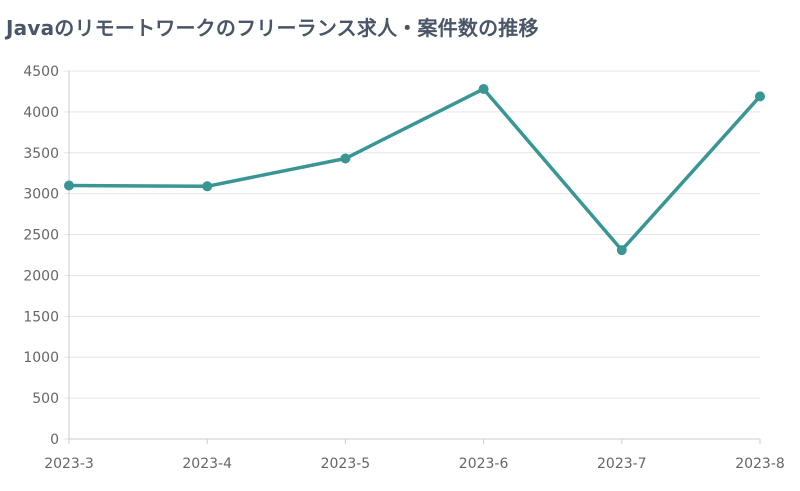 The image size is (800, 491). I want to click on x-tick-label-2023-7: 2023-7, so click(622, 464).